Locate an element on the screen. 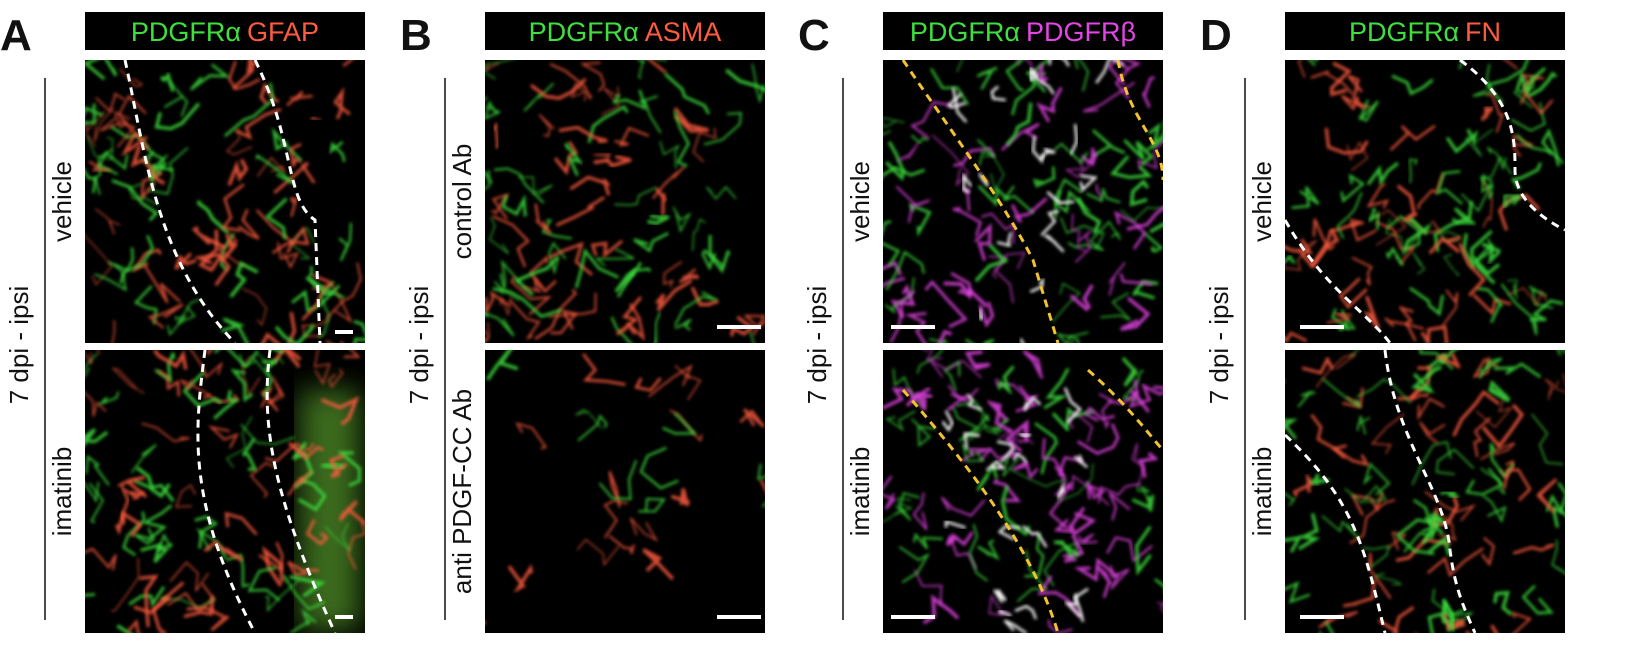 The width and height of the screenshot is (1641, 666). dashed-boundary is located at coordinates (1336, 533).